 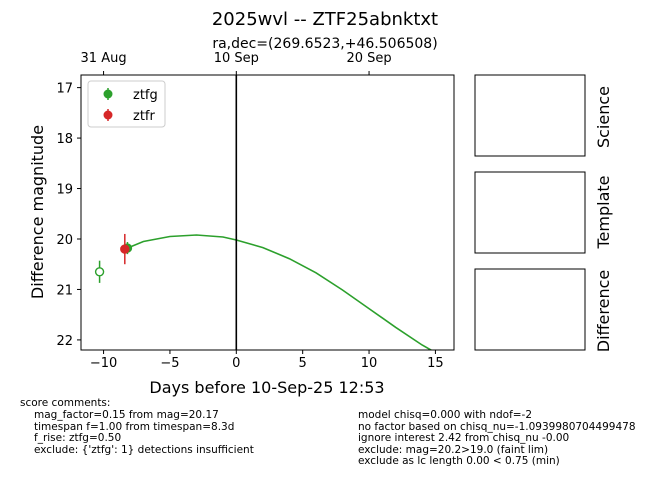 What do you see at coordinates (459, 461) in the screenshot?
I see `comment-line: exclude as lc length 0.00 < 0.75 (min)` at bounding box center [459, 461].